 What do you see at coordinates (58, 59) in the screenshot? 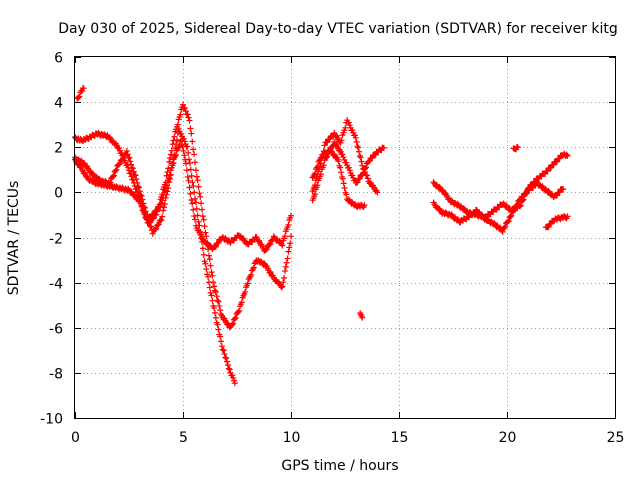
I see `y-tick-label: 6` at bounding box center [58, 59].